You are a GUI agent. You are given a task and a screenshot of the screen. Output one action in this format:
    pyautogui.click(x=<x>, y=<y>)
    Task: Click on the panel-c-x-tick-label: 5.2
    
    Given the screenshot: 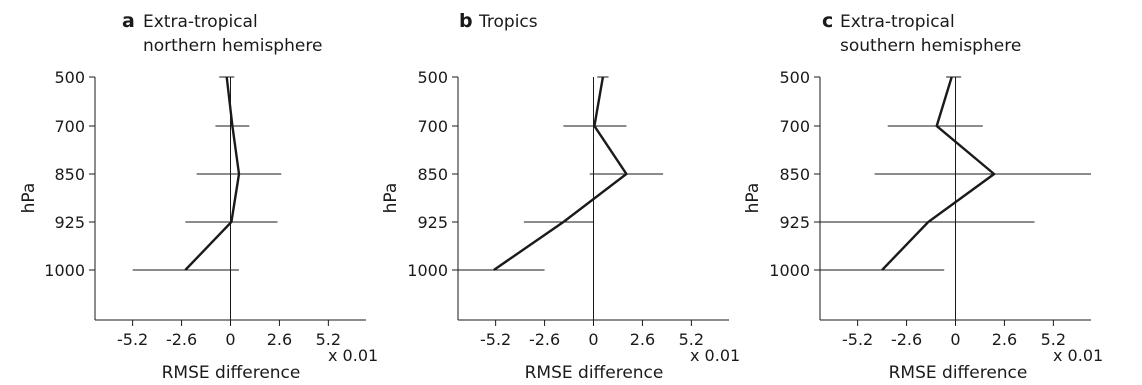 What is the action you would take?
    pyautogui.click(x=1053, y=339)
    